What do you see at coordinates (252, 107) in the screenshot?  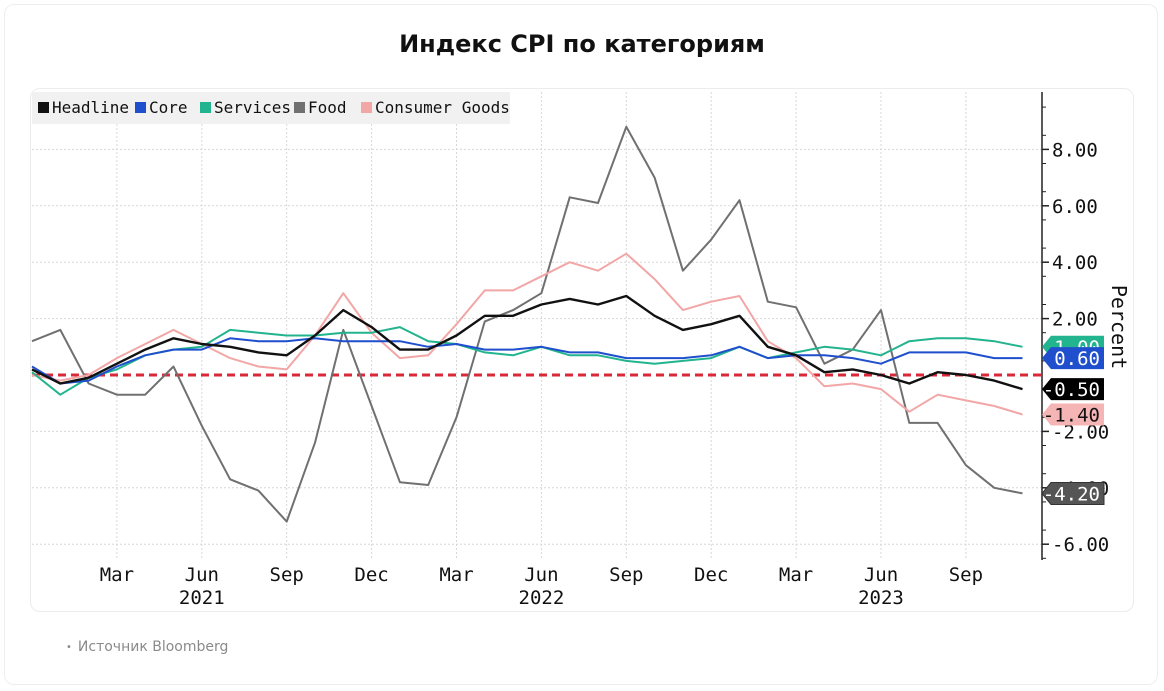 I see `legend-label-services: Services` at bounding box center [252, 107].